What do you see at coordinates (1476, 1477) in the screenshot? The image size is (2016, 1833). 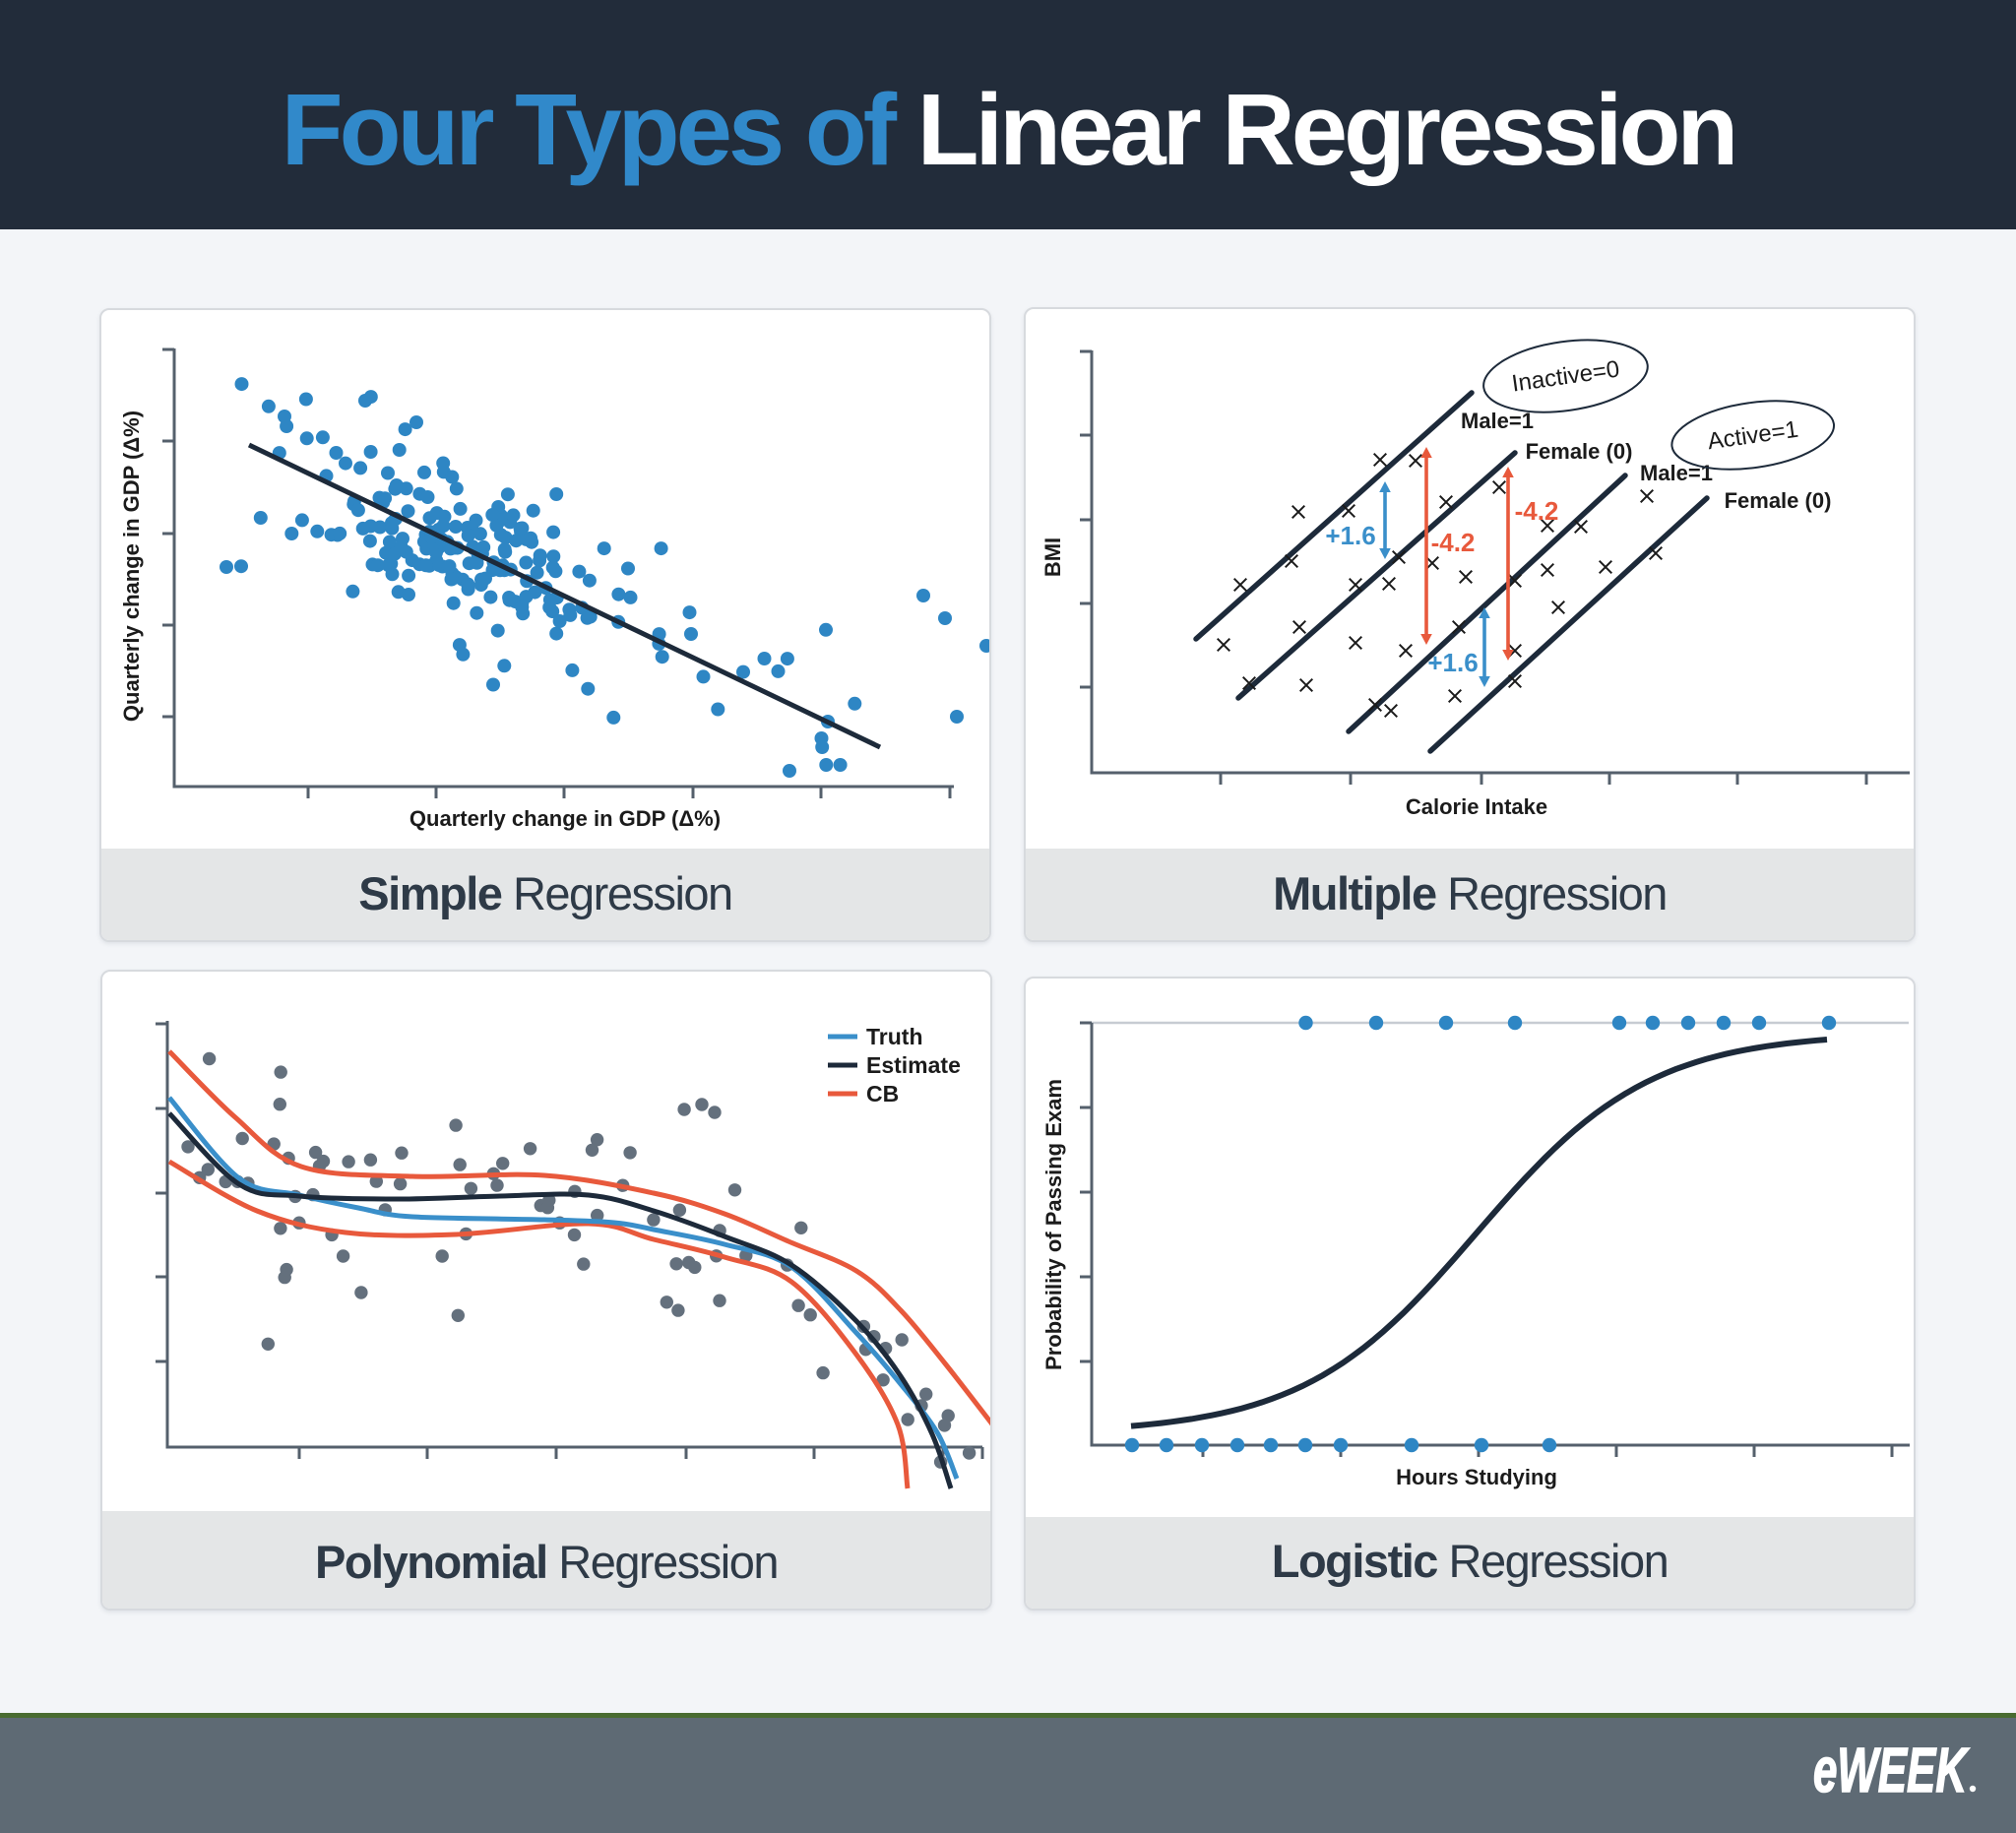 I see `svg-text: Hours Studying` at bounding box center [1476, 1477].